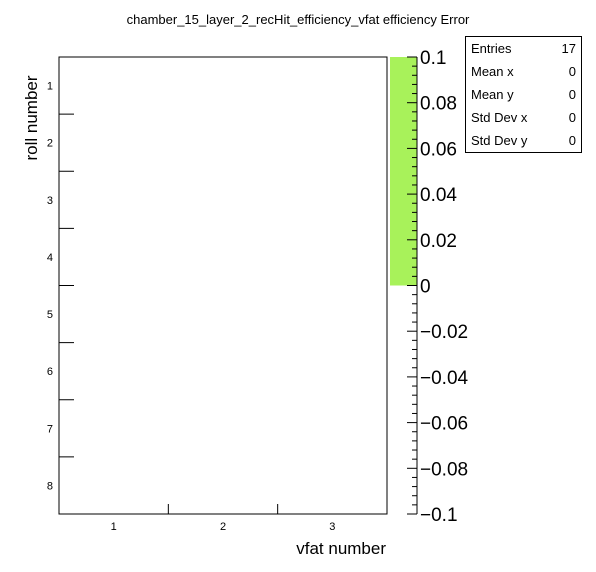 The width and height of the screenshot is (596, 572). What do you see at coordinates (223, 518) in the screenshot?
I see `x-axis: 1 2 3` at bounding box center [223, 518].